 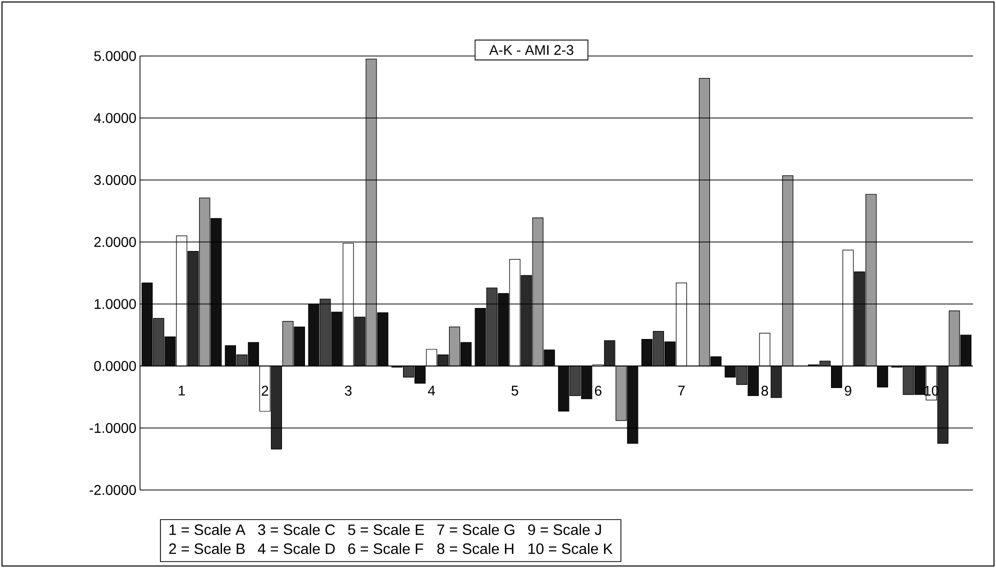 What do you see at coordinates (432, 391) in the screenshot?
I see `x-tick-label: 4` at bounding box center [432, 391].